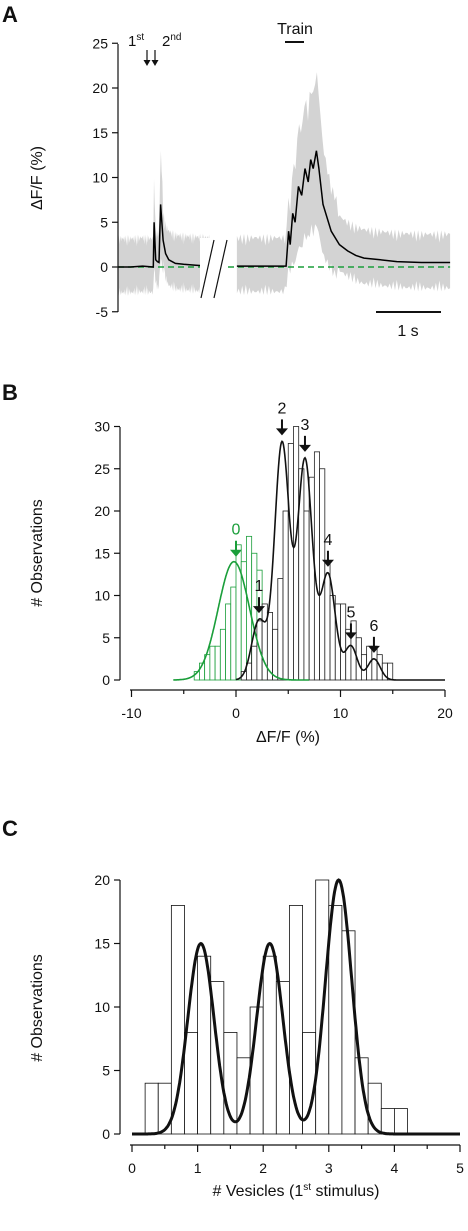  What do you see at coordinates (37, 1008) in the screenshot?
I see `panel-c-y-label: # Observations` at bounding box center [37, 1008].